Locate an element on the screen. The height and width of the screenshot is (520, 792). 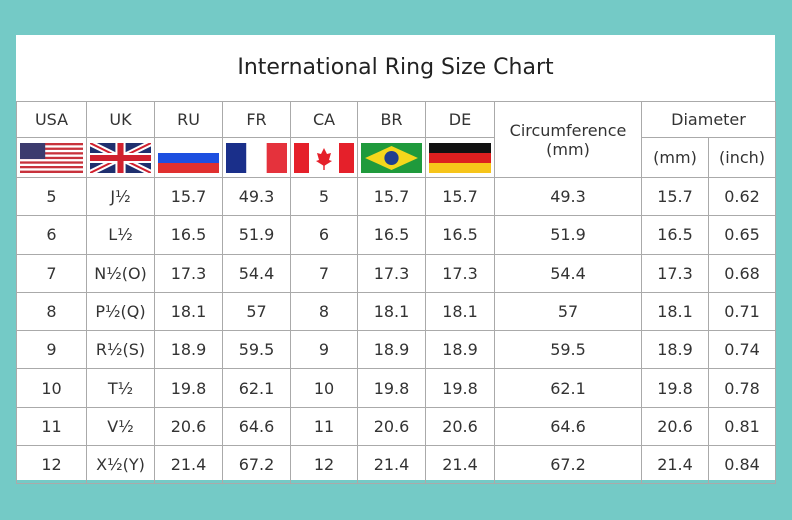
table-row: 7 N½(O) 17.3 54.4 7 17.3 17.3 54.4 17.3 0.68 is located at coordinates (396, 273).